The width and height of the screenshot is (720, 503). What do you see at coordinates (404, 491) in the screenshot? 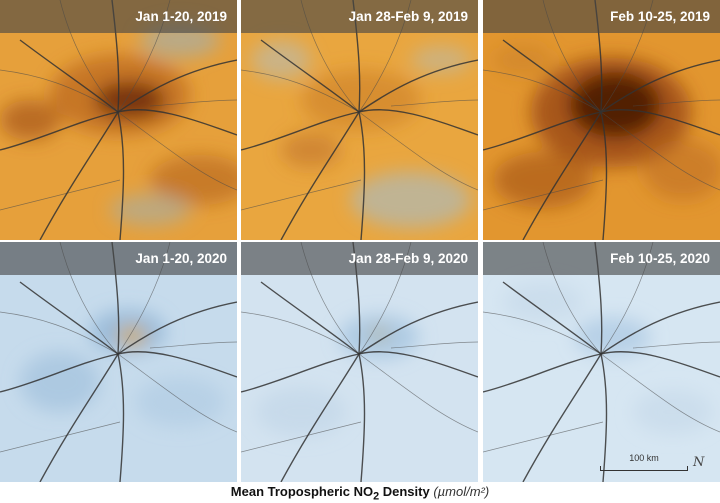
I see `legend-title-suffix: Density` at bounding box center [404, 491].